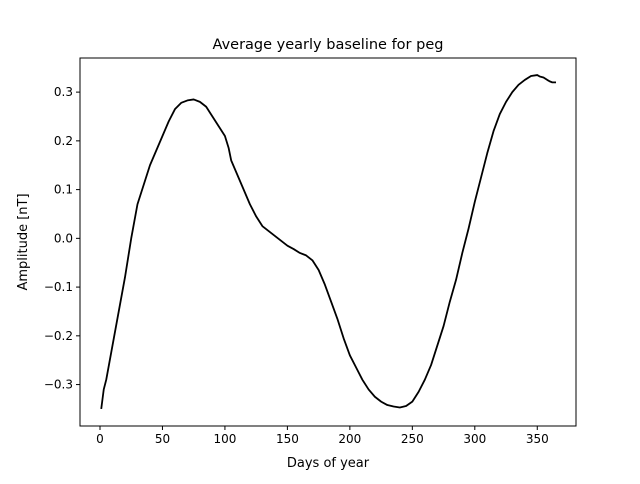 Image resolution: width=640 pixels, height=484 pixels. Describe the element at coordinates (58, 336) in the screenshot. I see `y-tick-label: −0.2` at that location.